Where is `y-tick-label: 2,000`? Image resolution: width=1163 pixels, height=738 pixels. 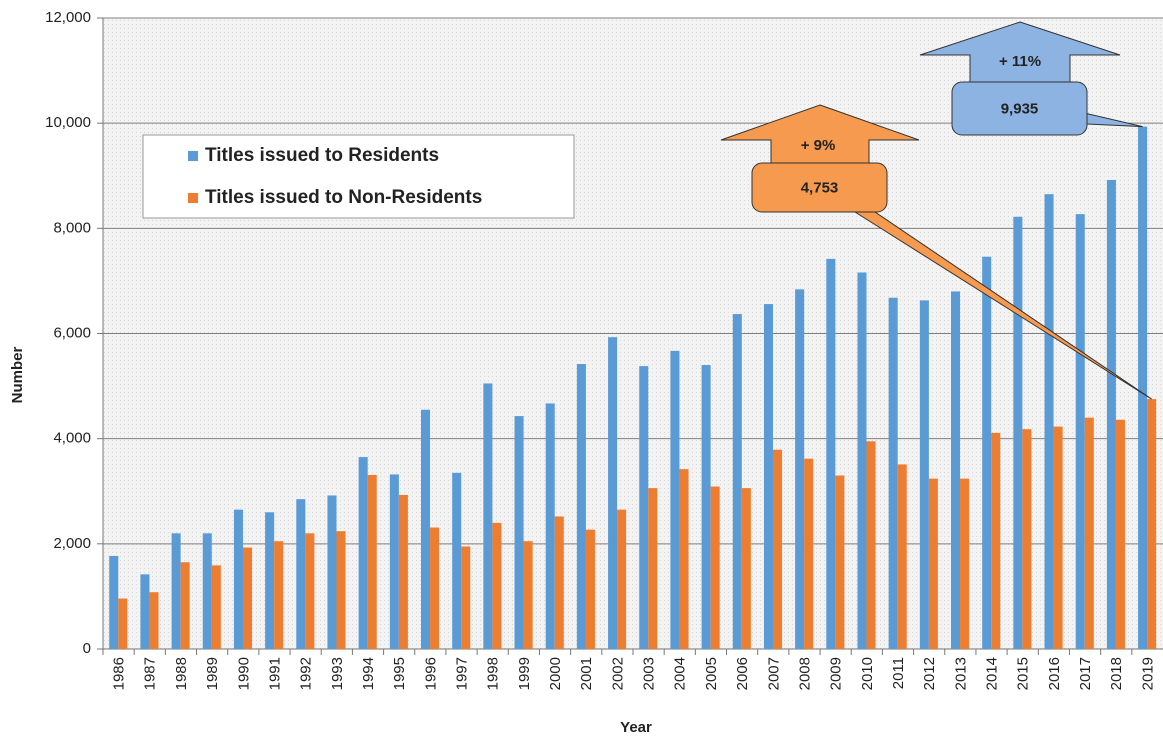
y-tick-label: 2,000 is located at coordinates (72, 543).